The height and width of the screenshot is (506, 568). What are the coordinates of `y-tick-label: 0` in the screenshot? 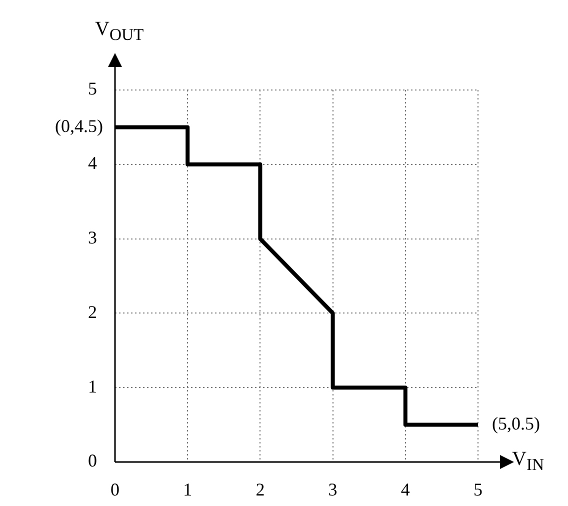 It's located at (92, 460).